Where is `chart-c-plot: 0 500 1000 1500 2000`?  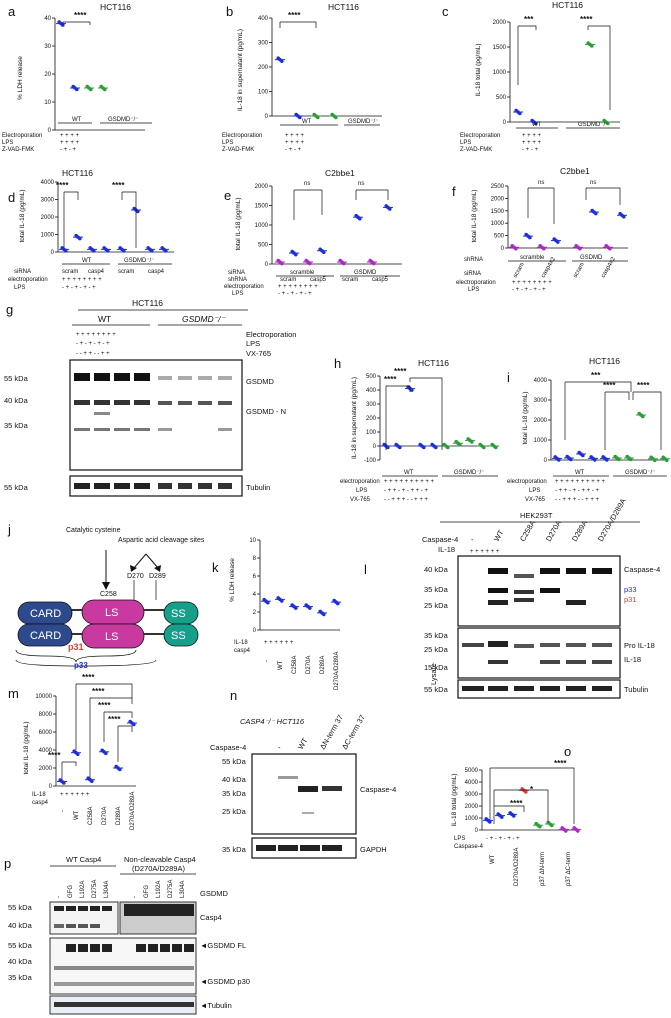 chart-c-plot: 0 500 1000 1500 2000 is located at coordinates (556, 73).